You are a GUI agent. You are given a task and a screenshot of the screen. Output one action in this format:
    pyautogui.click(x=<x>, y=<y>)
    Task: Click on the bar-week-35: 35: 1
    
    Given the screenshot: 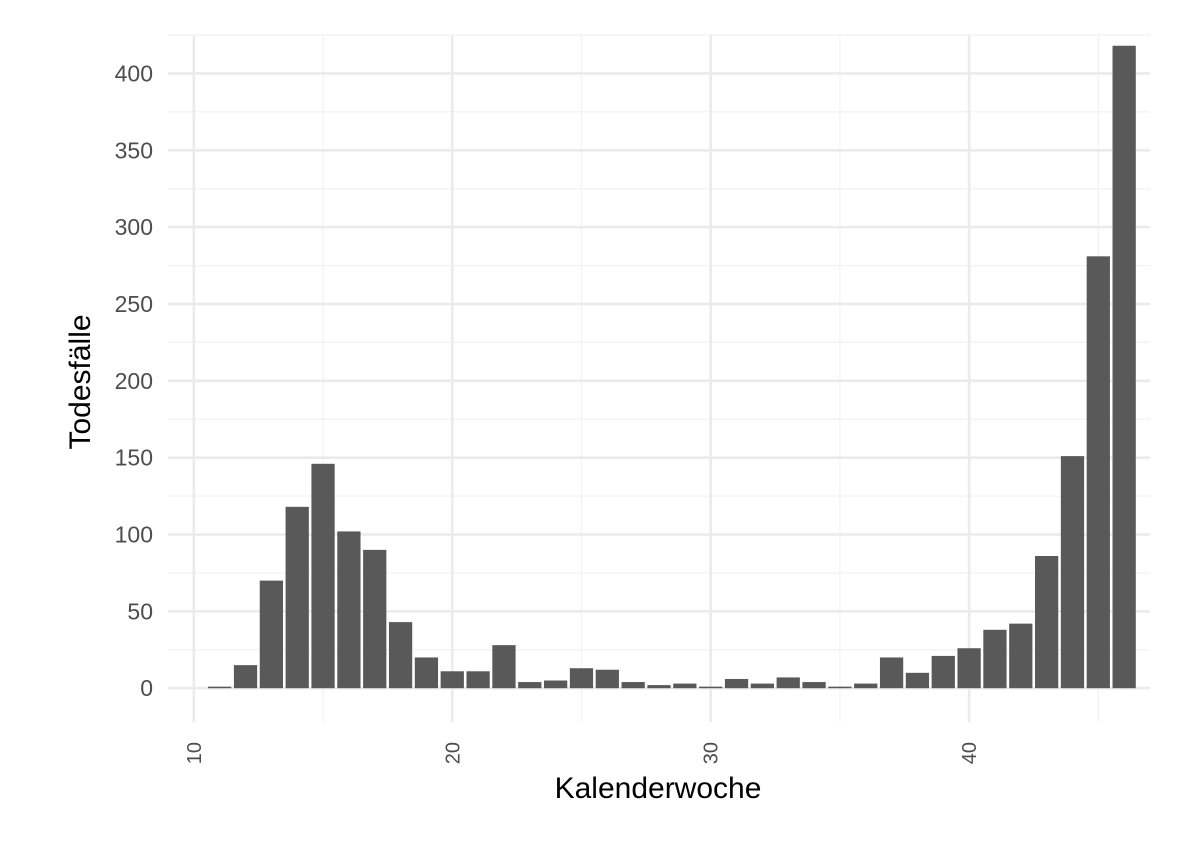 What is the action you would take?
    pyautogui.click(x=840, y=687)
    